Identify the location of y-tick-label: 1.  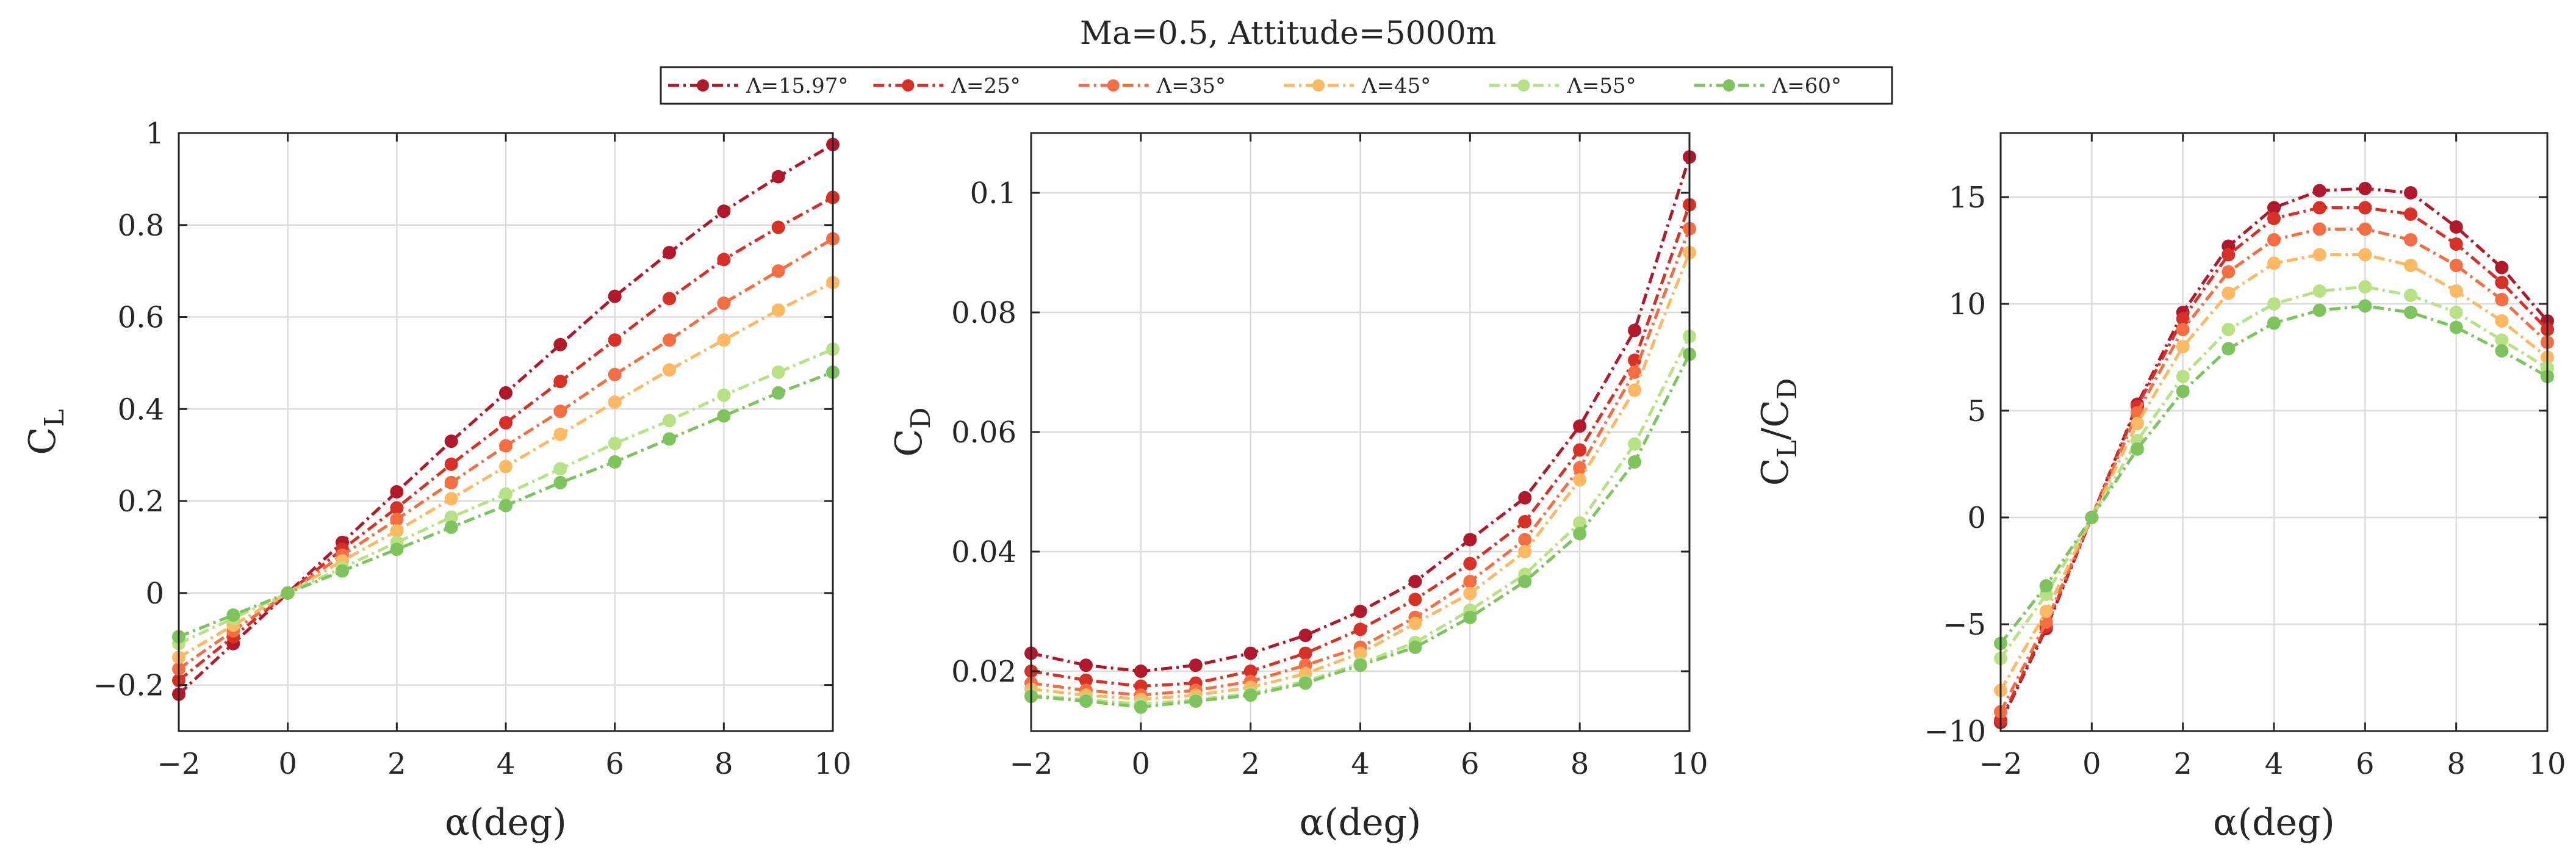
(154, 134).